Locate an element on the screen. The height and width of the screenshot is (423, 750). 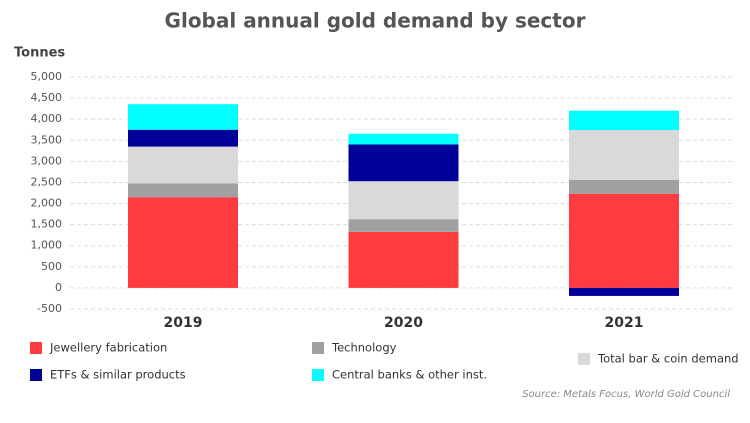
legend-label: Central banks & other inst. is located at coordinates (409, 375).